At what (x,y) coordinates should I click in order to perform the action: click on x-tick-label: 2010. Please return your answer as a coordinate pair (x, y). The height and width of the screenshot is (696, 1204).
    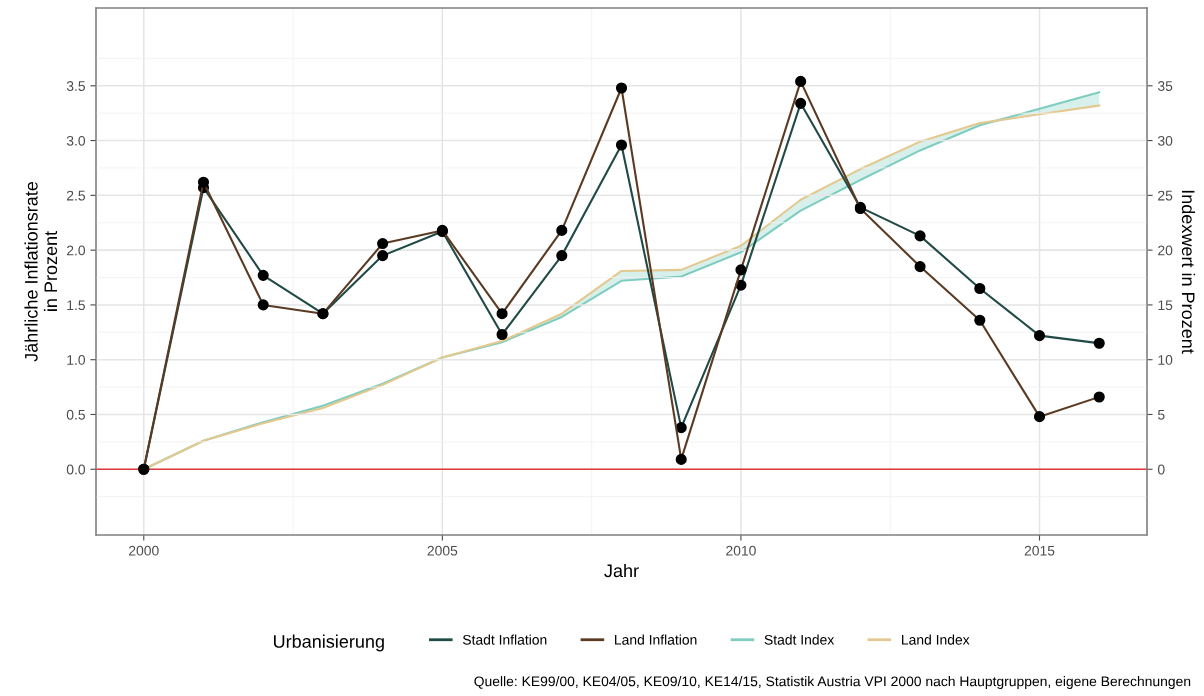
    Looking at the image, I should click on (741, 550).